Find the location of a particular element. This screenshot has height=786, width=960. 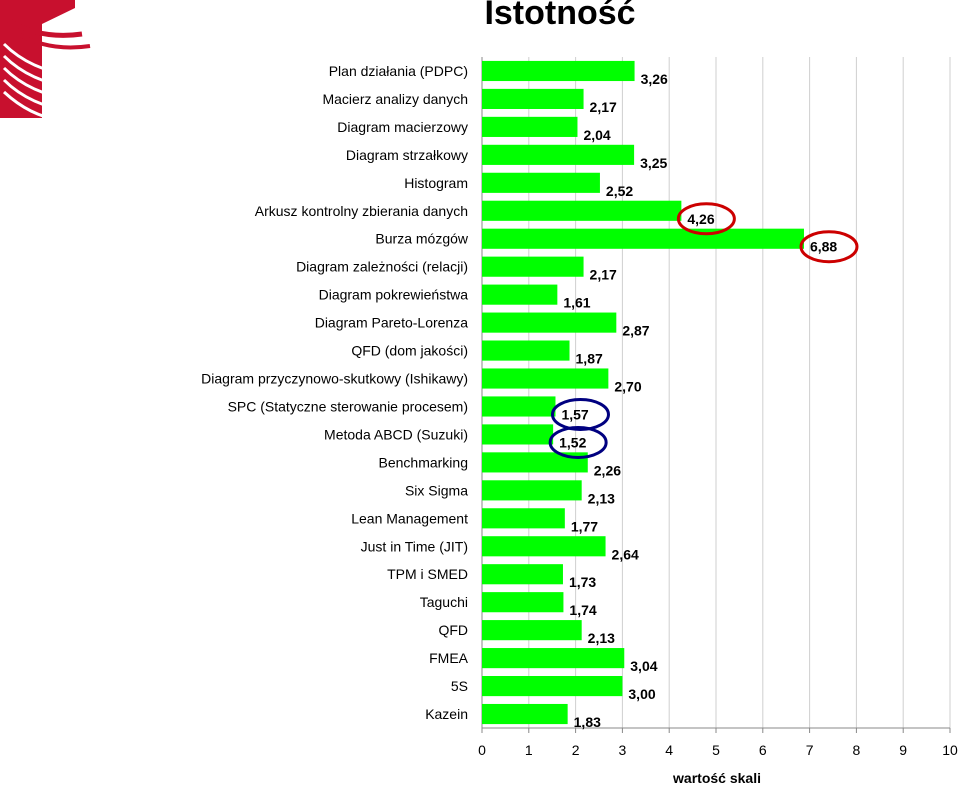

data-label: 1,52 is located at coordinates (572, 442).